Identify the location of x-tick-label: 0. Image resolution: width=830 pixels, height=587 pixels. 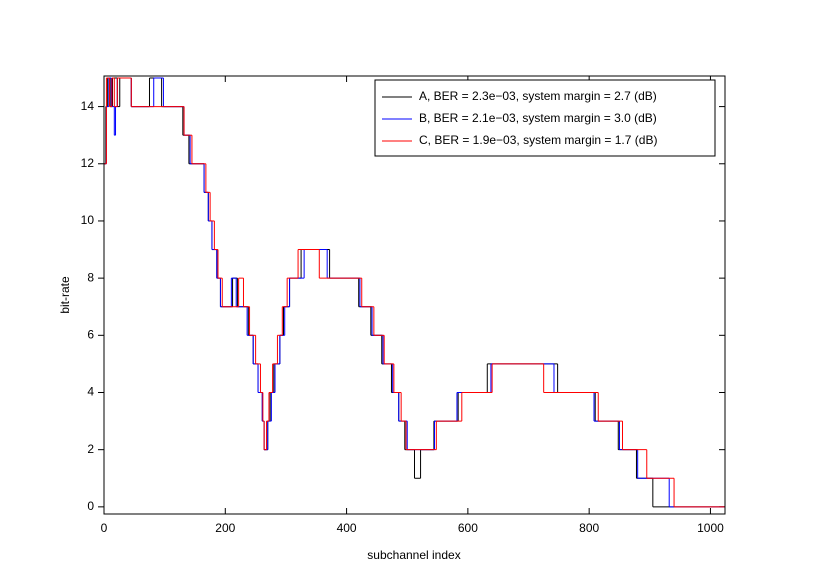
(104, 528).